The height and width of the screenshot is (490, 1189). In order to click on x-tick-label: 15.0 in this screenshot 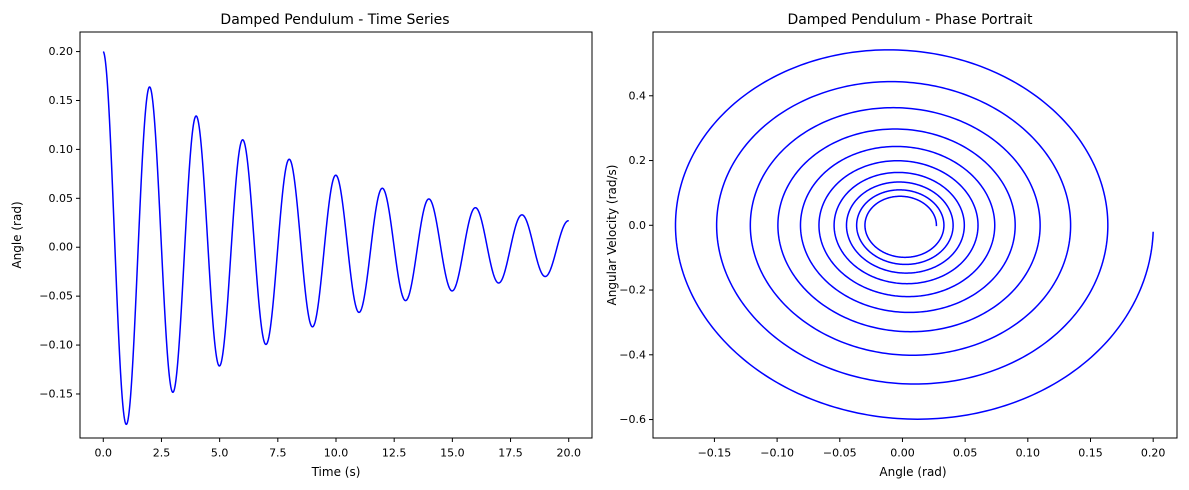, I will do `click(452, 453)`.